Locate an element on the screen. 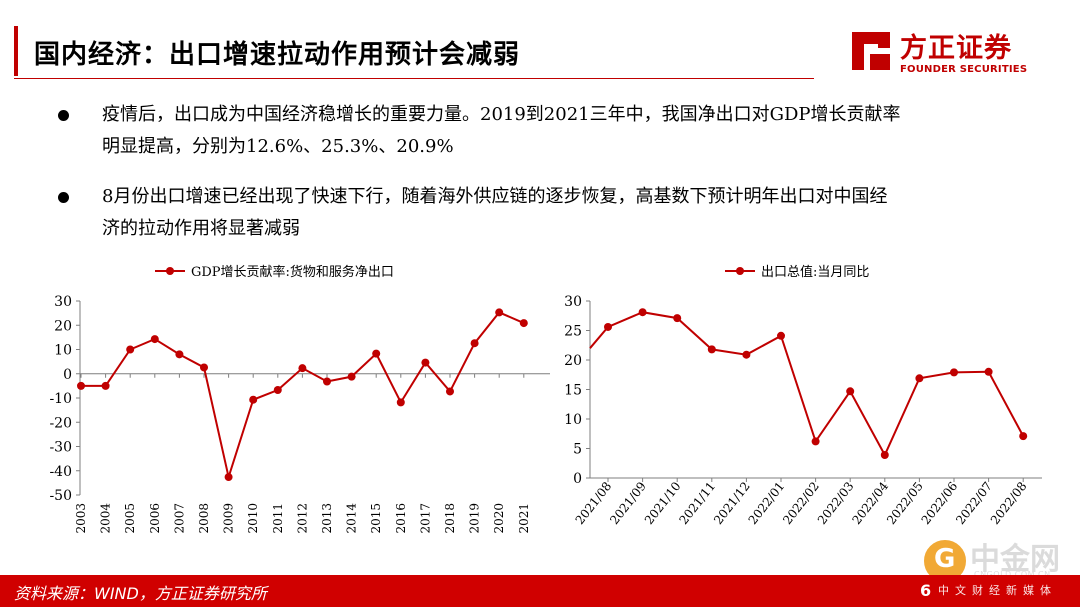 The width and height of the screenshot is (1080, 607). y-tick-label: 5 is located at coordinates (577, 450).